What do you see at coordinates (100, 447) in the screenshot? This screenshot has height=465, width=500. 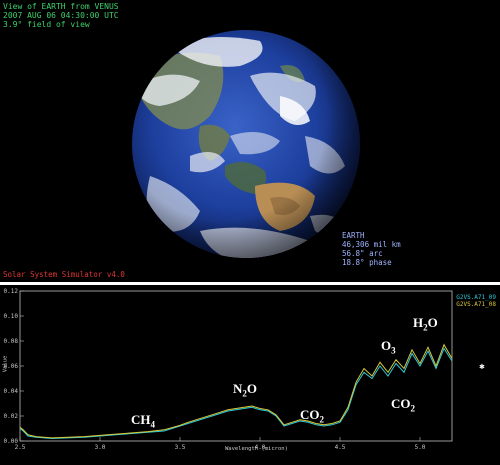 I see `x-tick-label: 3.0` at bounding box center [100, 447].